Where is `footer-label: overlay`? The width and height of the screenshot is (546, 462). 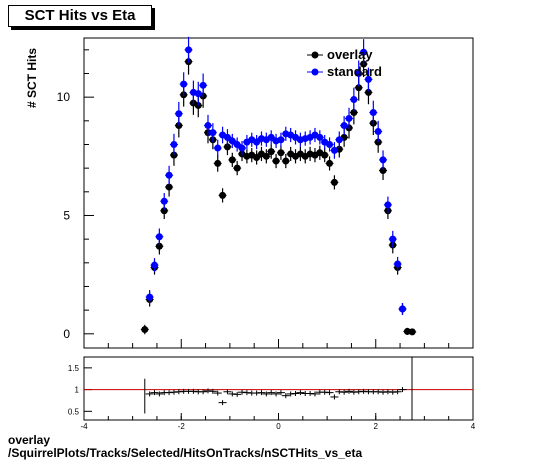 footer-label: overlay is located at coordinates (29, 440).